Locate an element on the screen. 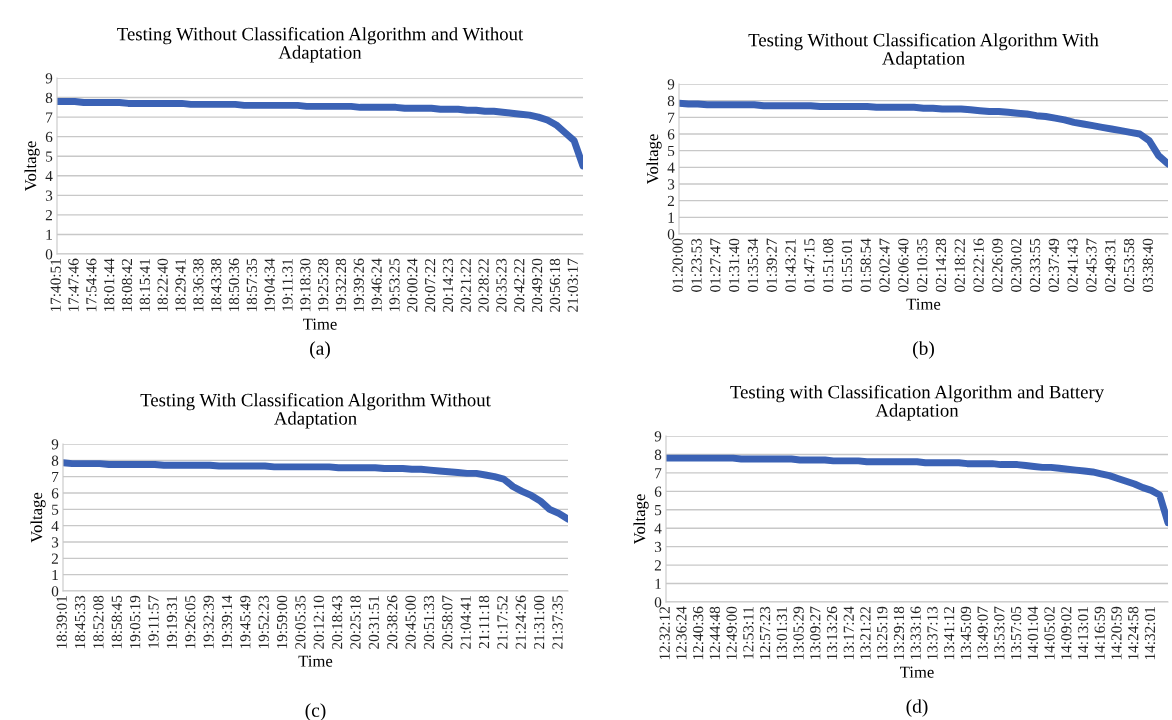 This screenshot has width=1172, height=720. x-tick-label: 18:50:36 is located at coordinates (234, 285).